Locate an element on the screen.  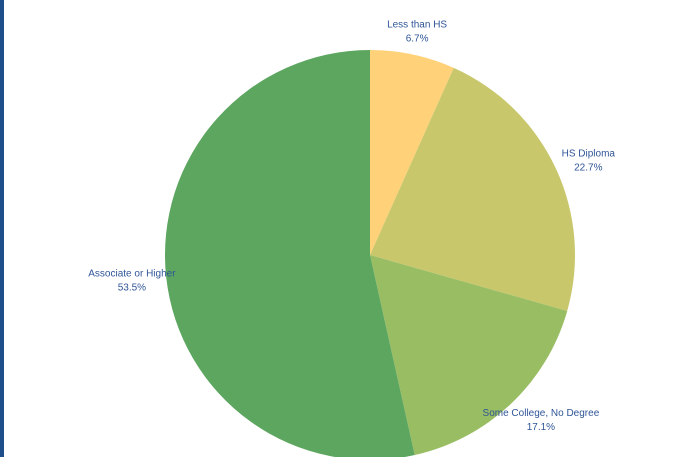
slice-category-label: Associate or Higher is located at coordinates (132, 274).